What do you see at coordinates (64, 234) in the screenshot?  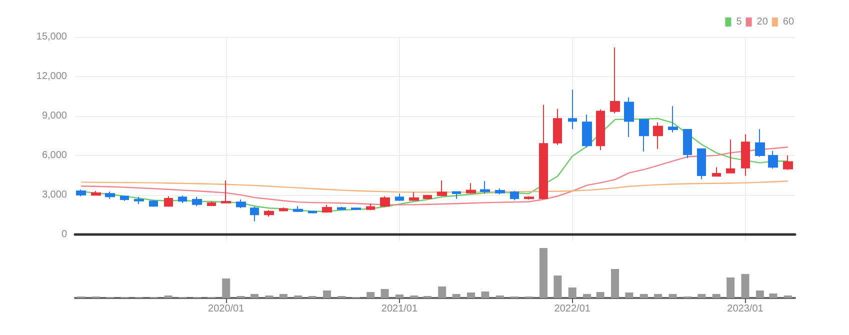 I see `y-tick-label: 0` at bounding box center [64, 234].